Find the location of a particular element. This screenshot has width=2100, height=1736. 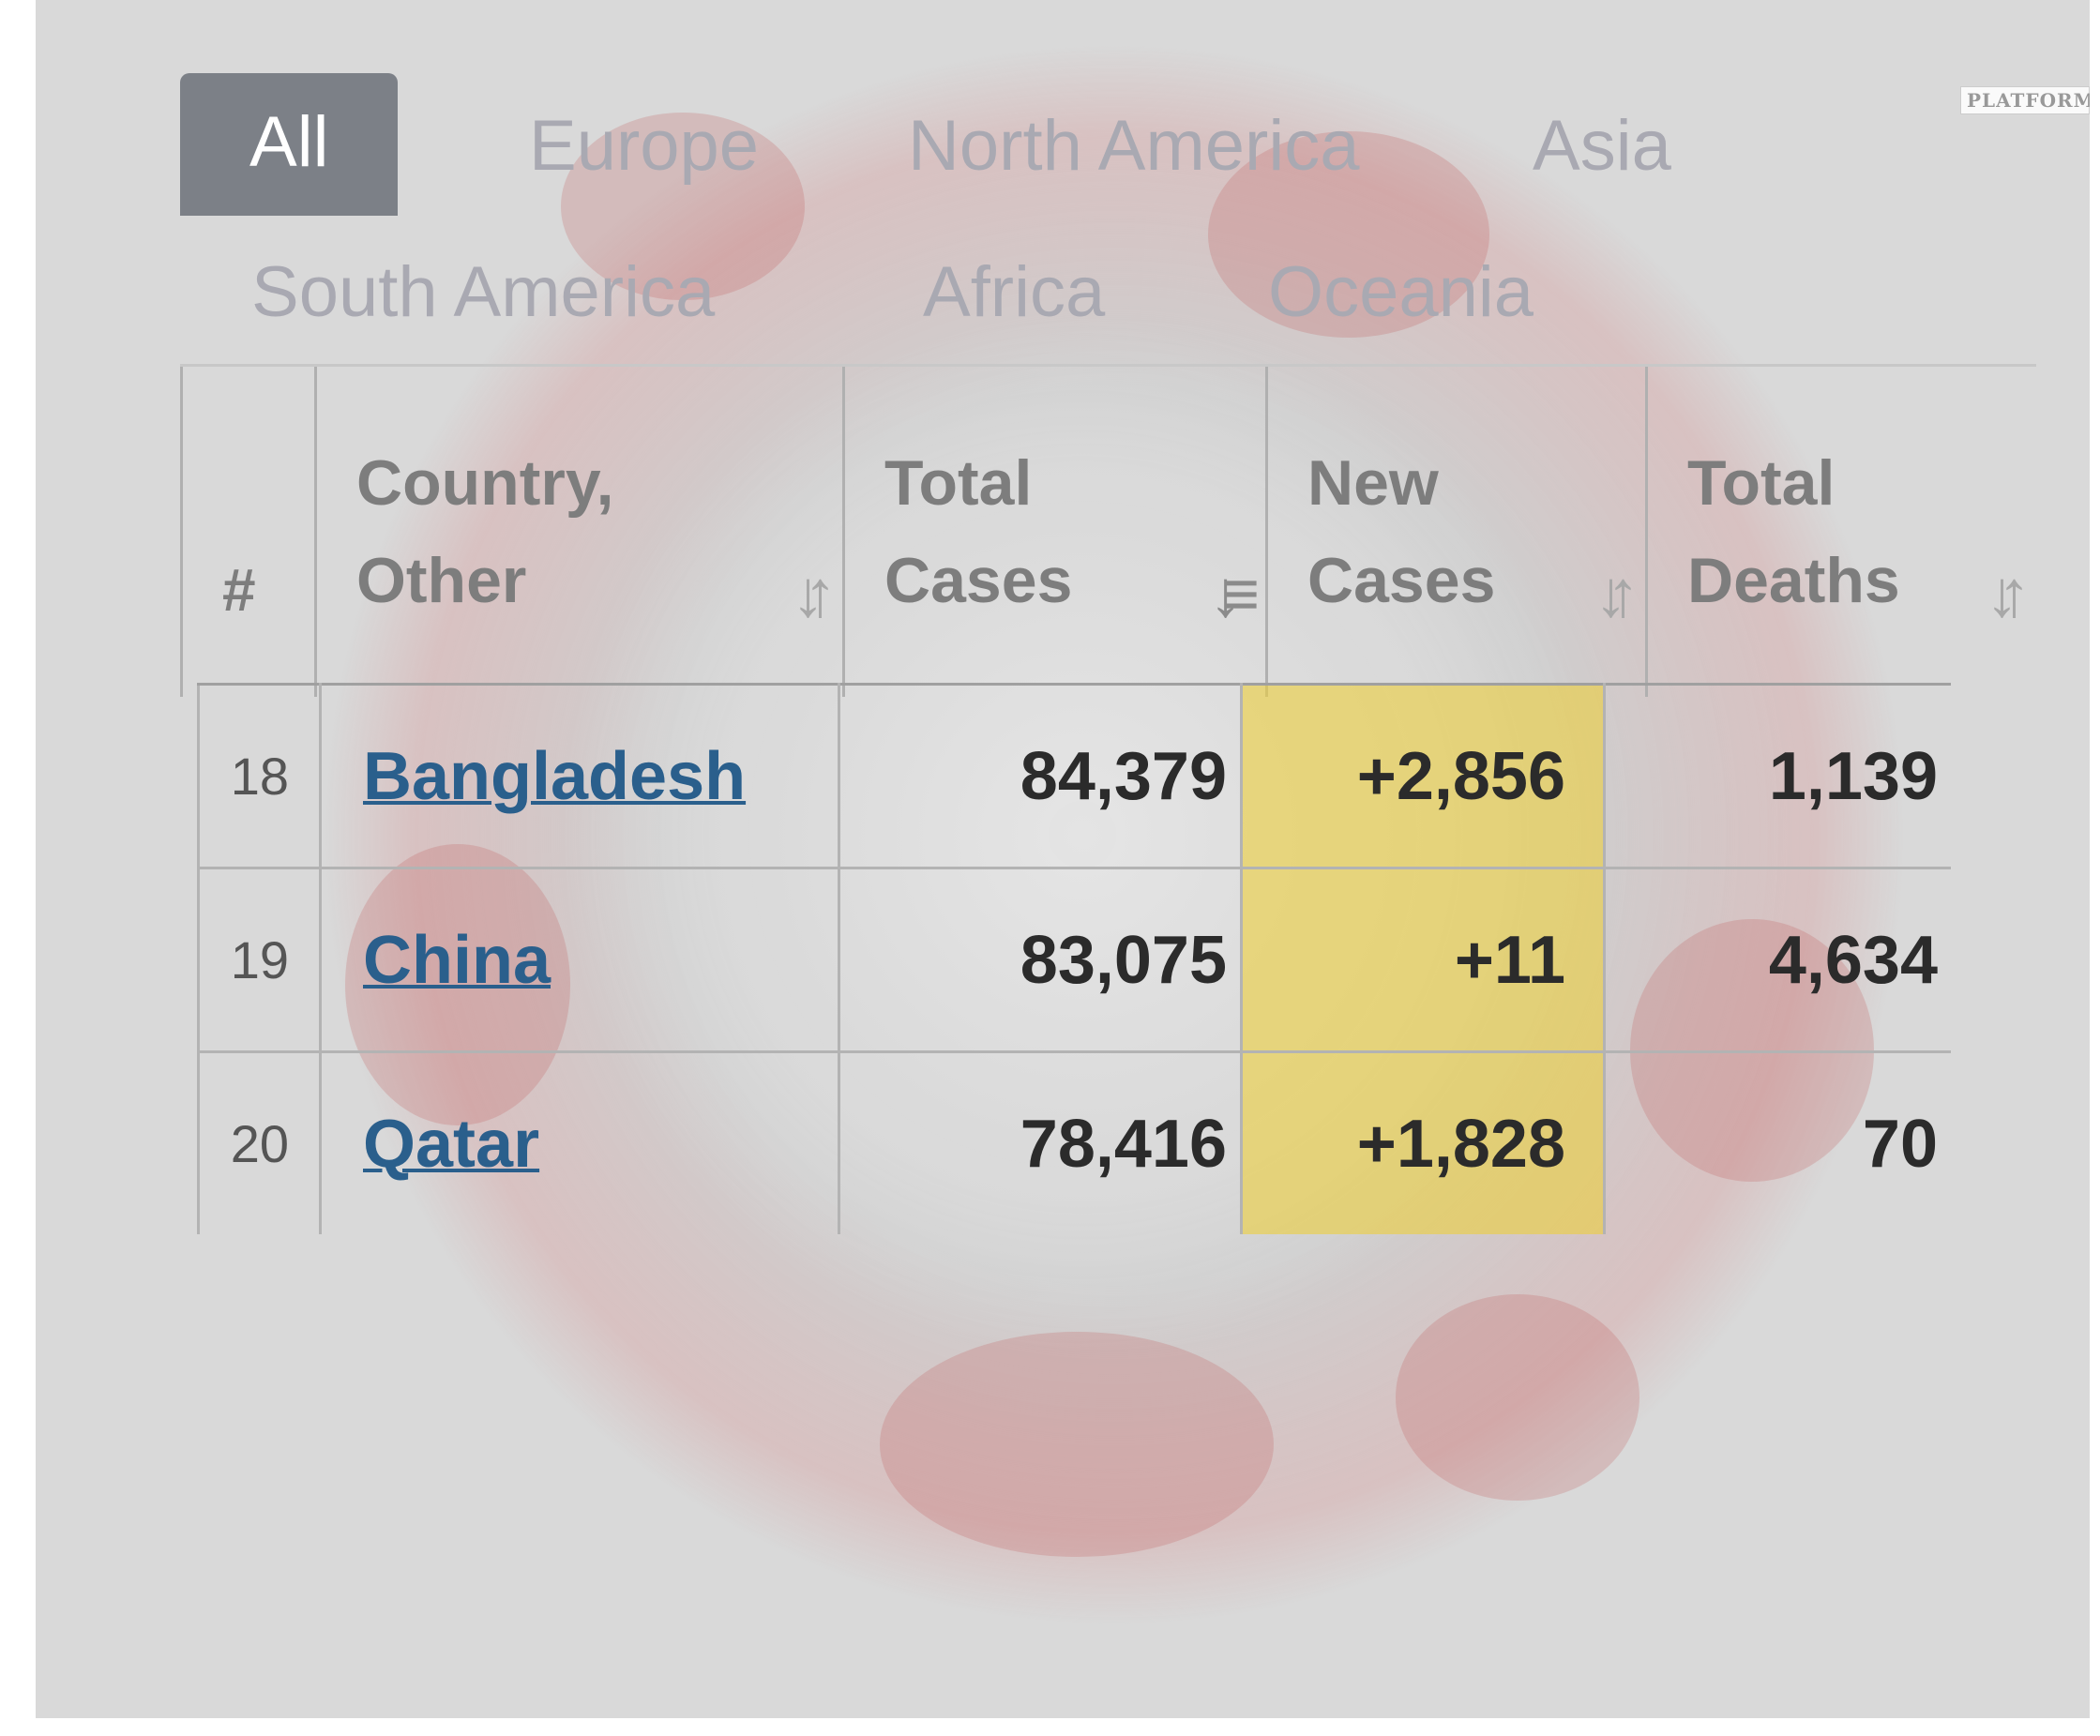

rank-cell: 19 is located at coordinates (259, 960).